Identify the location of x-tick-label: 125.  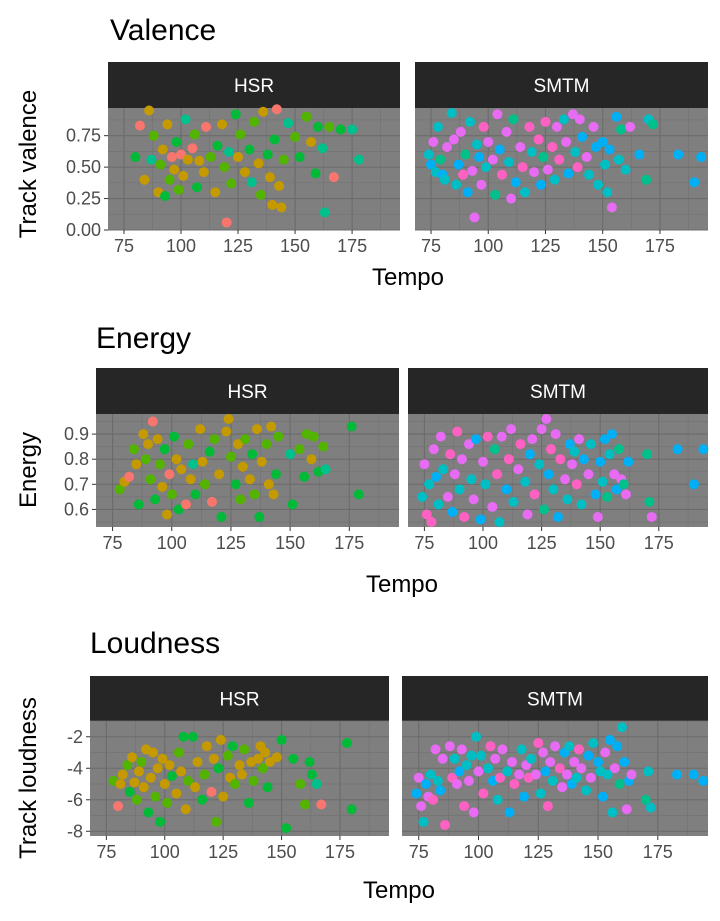
(538, 852).